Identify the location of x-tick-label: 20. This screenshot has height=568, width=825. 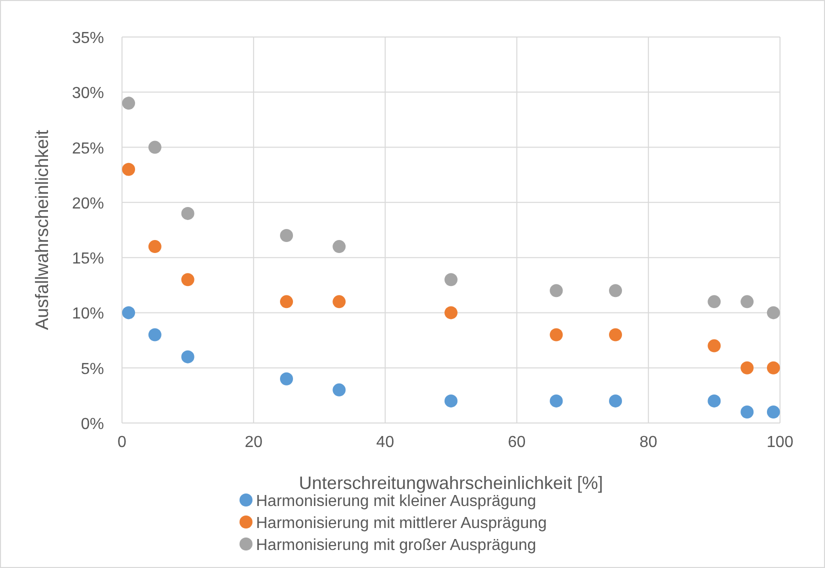
(253, 442).